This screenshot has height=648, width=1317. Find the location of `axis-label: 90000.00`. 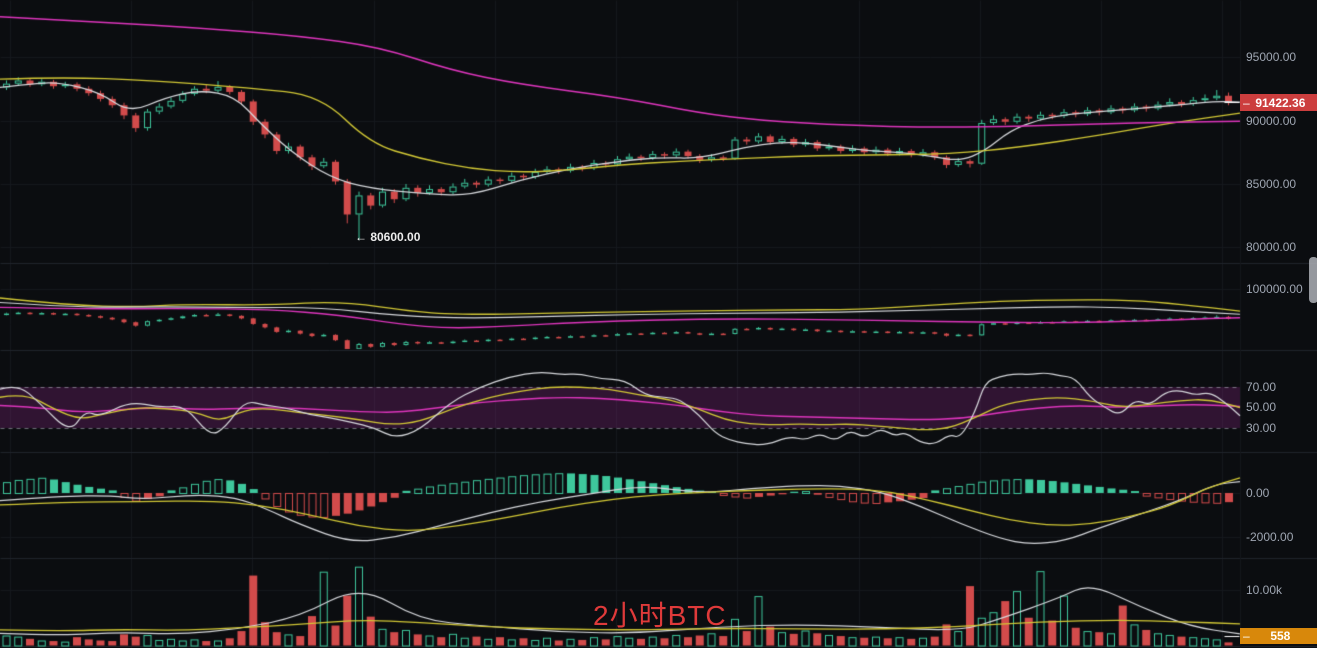

axis-label: 90000.00 is located at coordinates (1271, 121).